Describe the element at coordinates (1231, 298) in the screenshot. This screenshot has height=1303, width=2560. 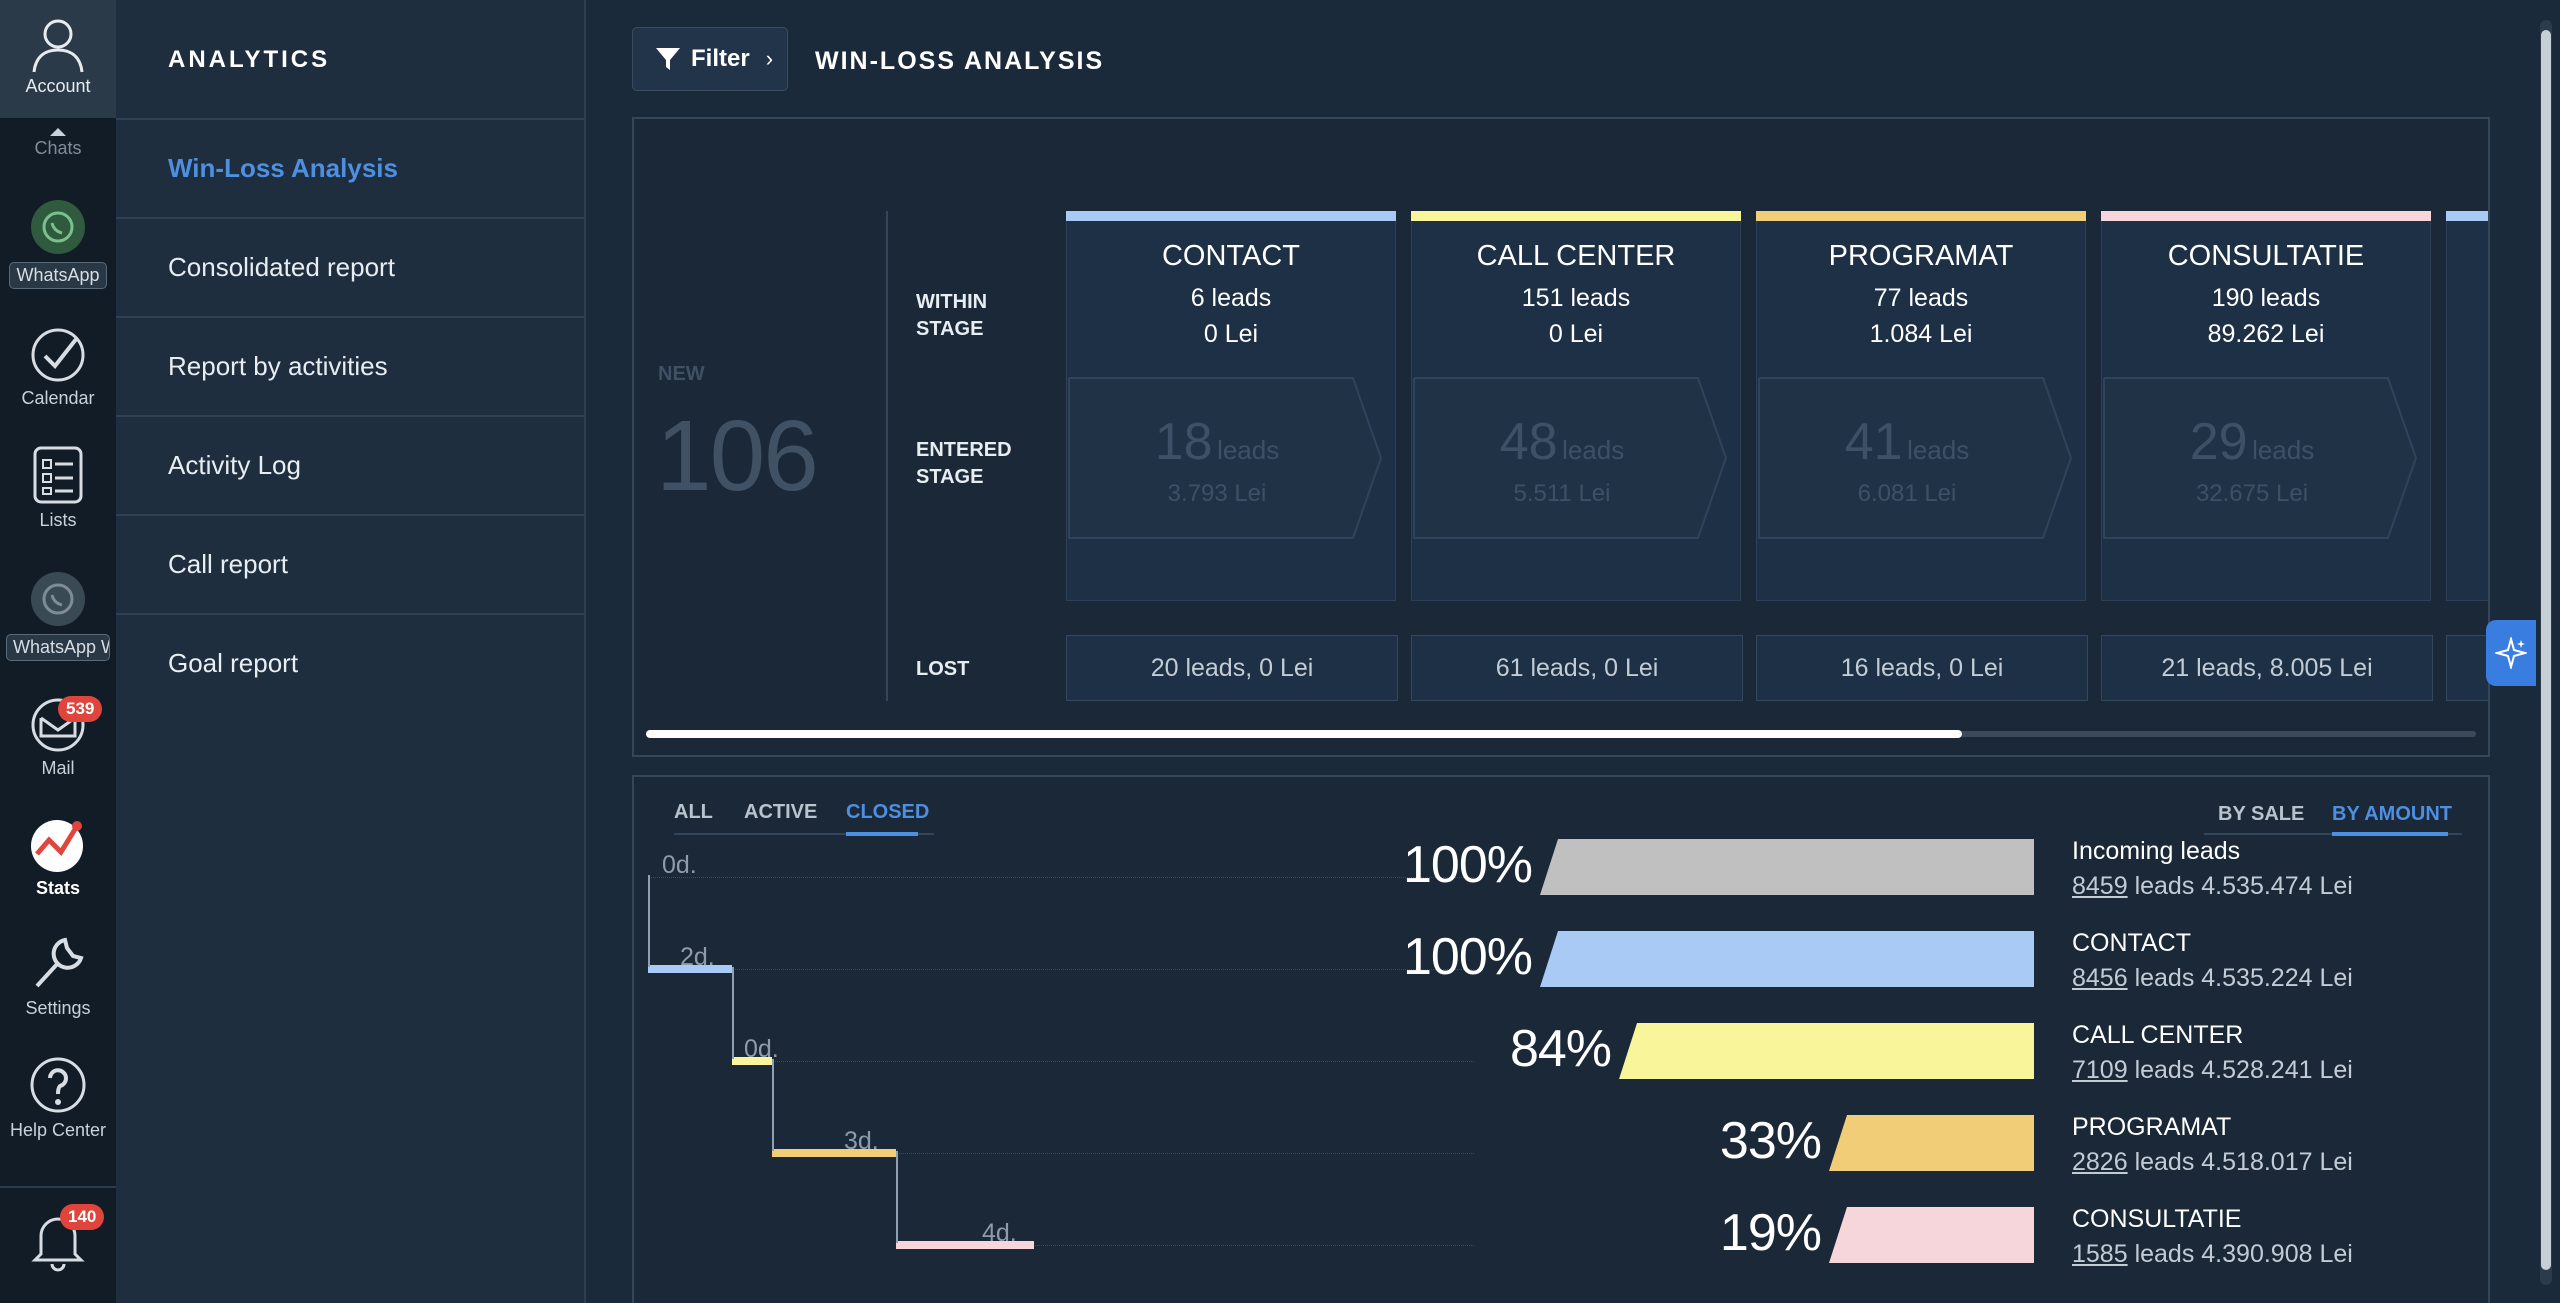
I see `stage-within-leads: 6 leads` at that location.